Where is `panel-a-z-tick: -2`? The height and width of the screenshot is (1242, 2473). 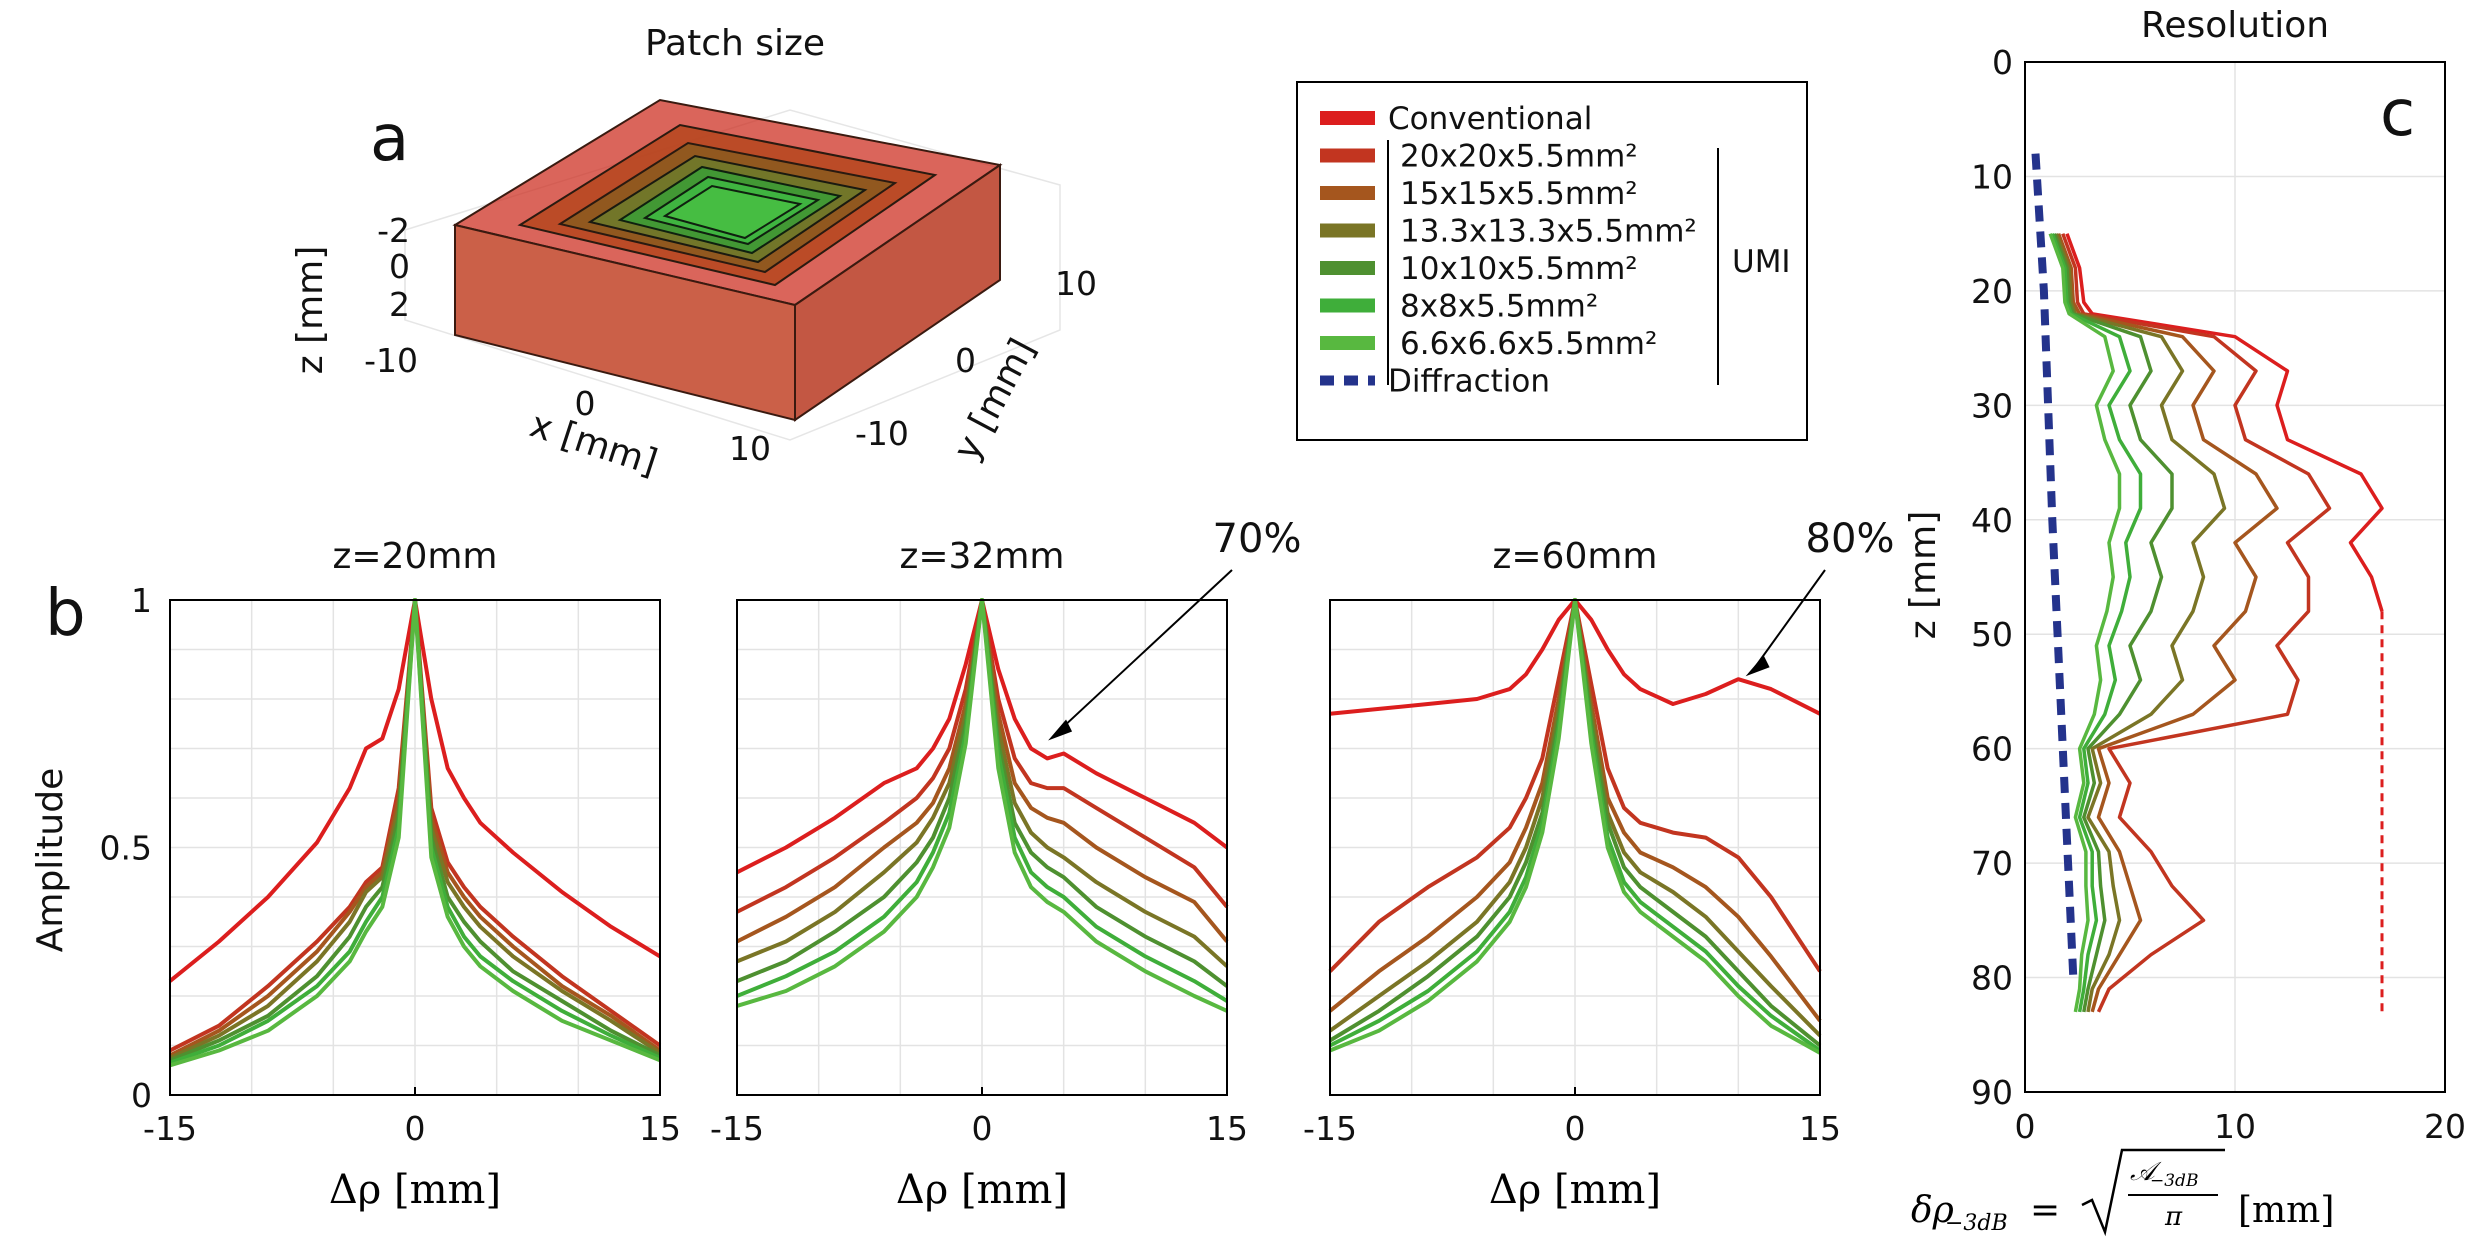 panel-a-z-tick: -2 is located at coordinates (393, 230).